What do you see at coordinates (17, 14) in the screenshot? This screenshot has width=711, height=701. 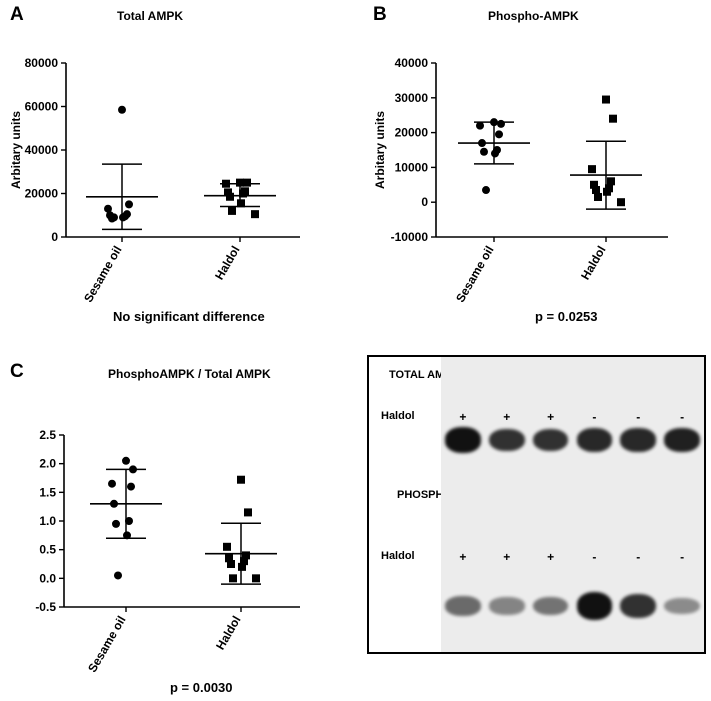 I see `panel-letter-a: A` at bounding box center [17, 14].